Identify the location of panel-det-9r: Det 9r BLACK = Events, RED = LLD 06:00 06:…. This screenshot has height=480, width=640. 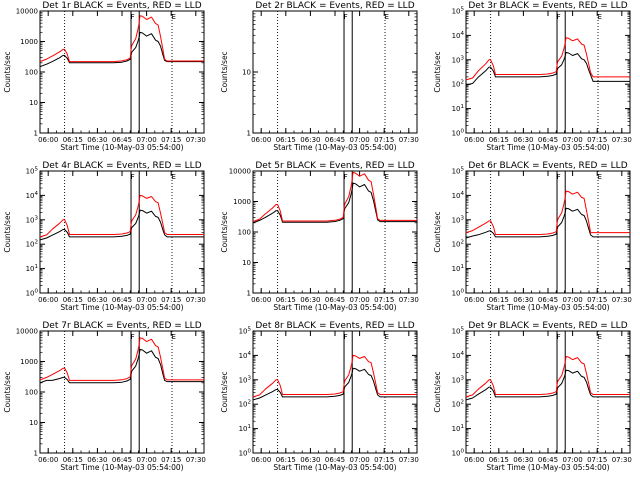
(532, 396).